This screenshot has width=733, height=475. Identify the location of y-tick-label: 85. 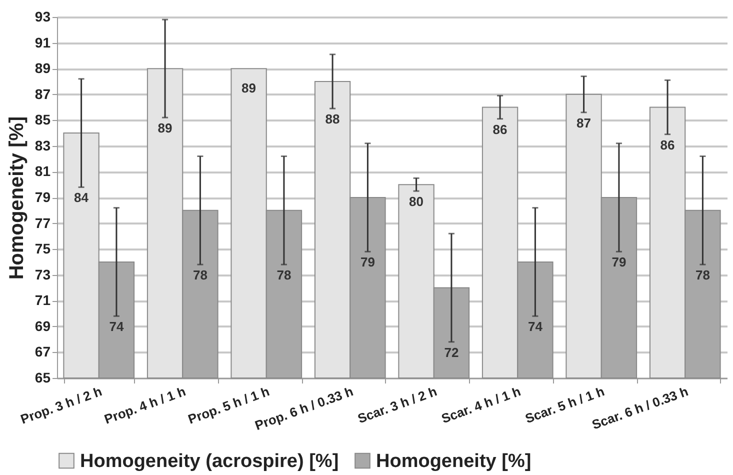
(42, 120).